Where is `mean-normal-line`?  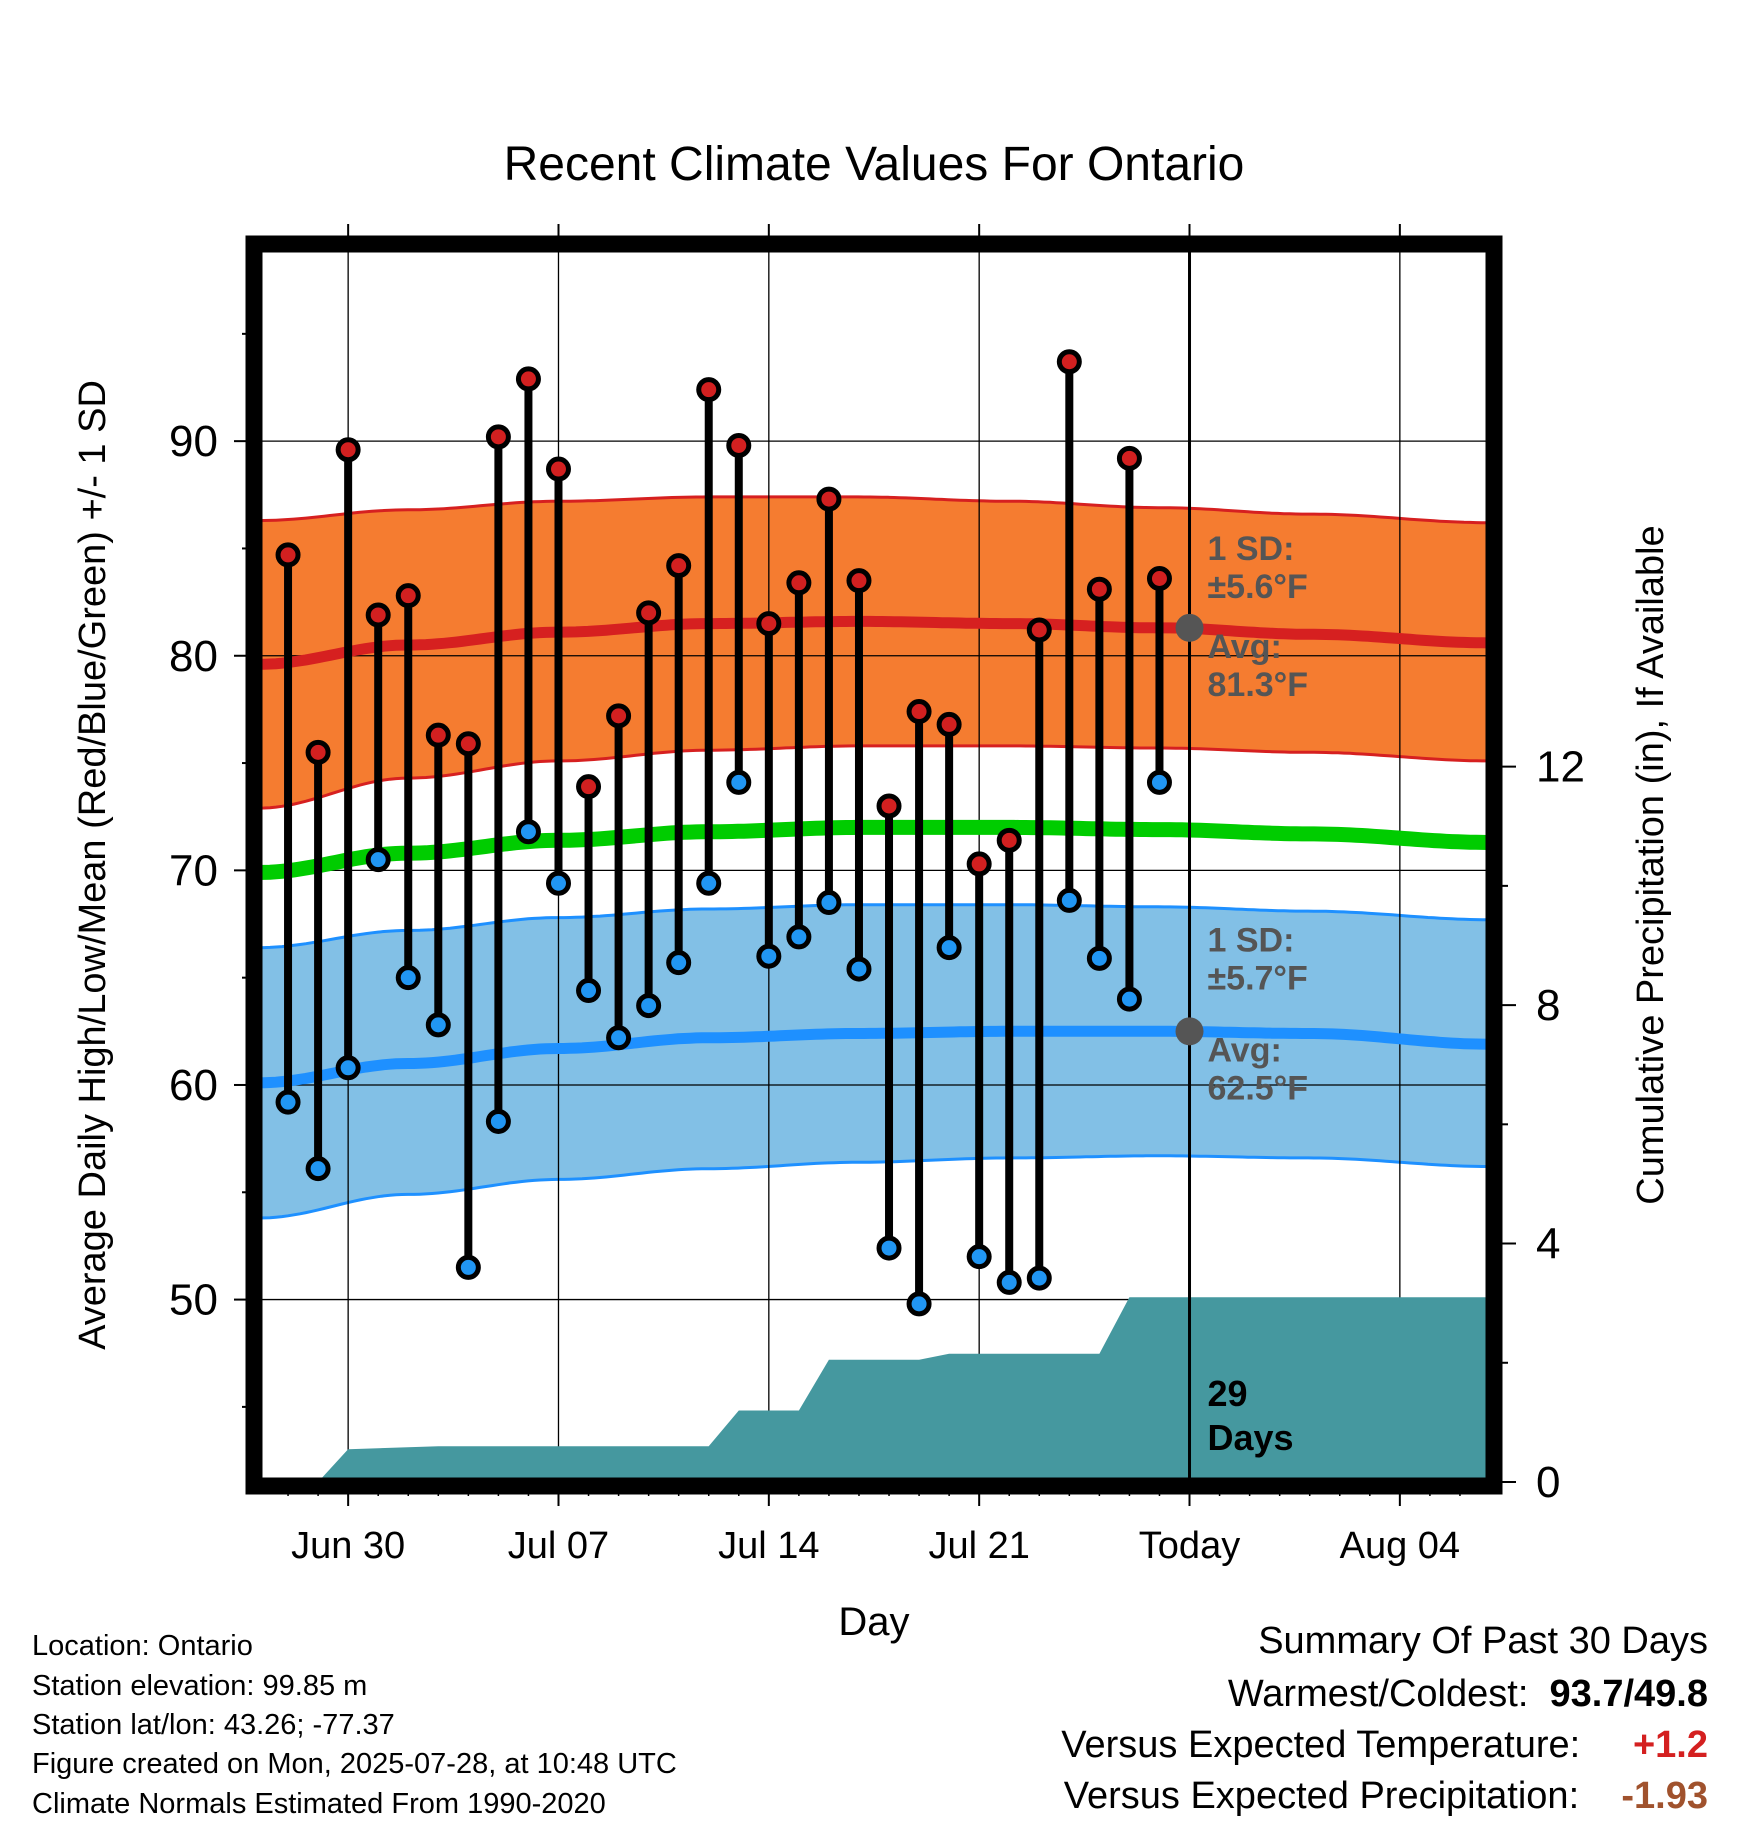
mean-normal-line is located at coordinates (873, 849).